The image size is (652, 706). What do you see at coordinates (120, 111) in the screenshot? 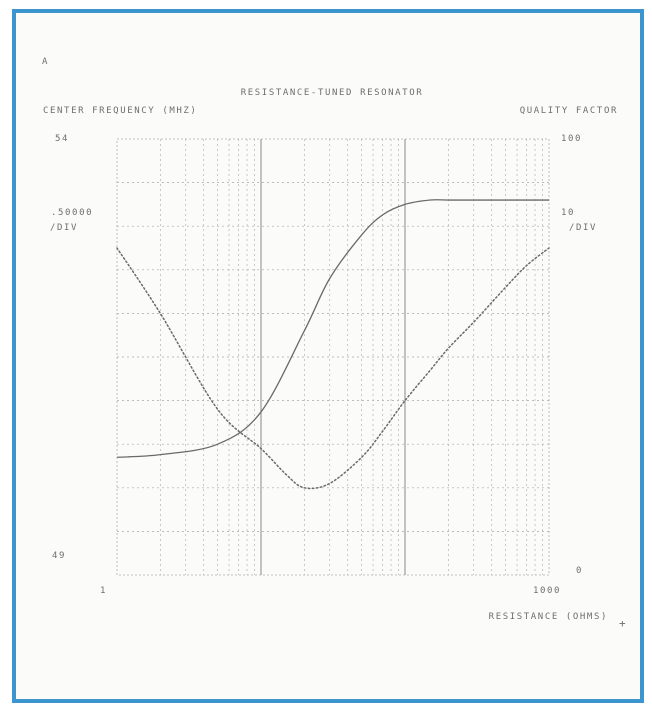
I see `left-axis-label: CENTER FREQUENCY (MHZ)` at bounding box center [120, 111].